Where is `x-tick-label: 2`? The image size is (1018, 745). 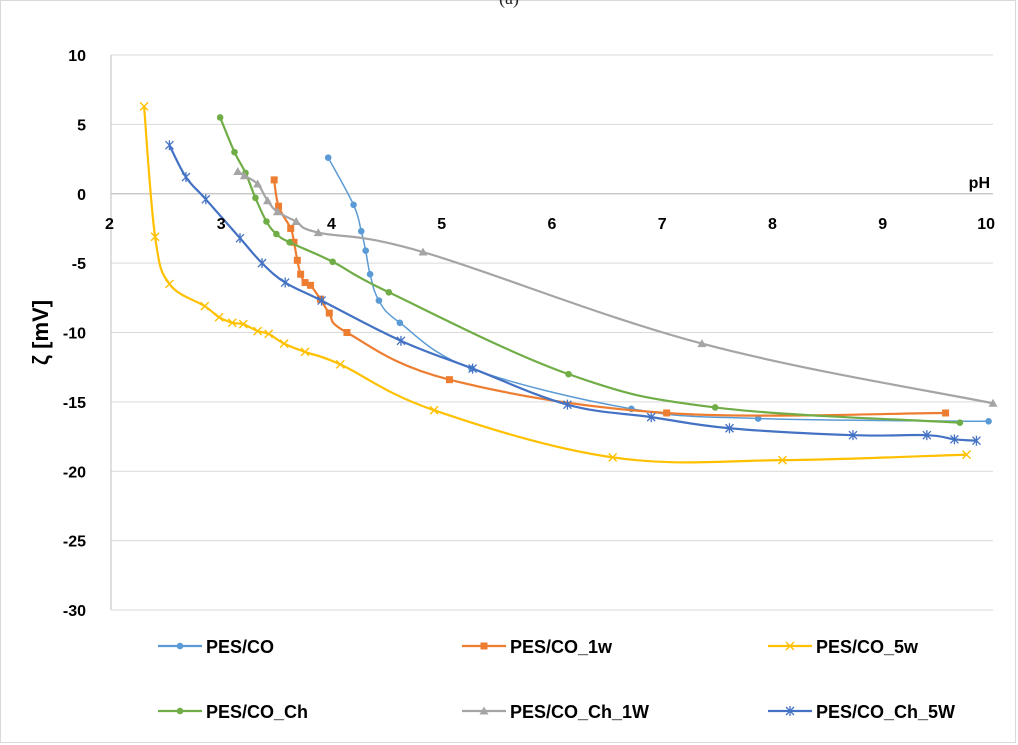 x-tick-label: 2 is located at coordinates (109, 224).